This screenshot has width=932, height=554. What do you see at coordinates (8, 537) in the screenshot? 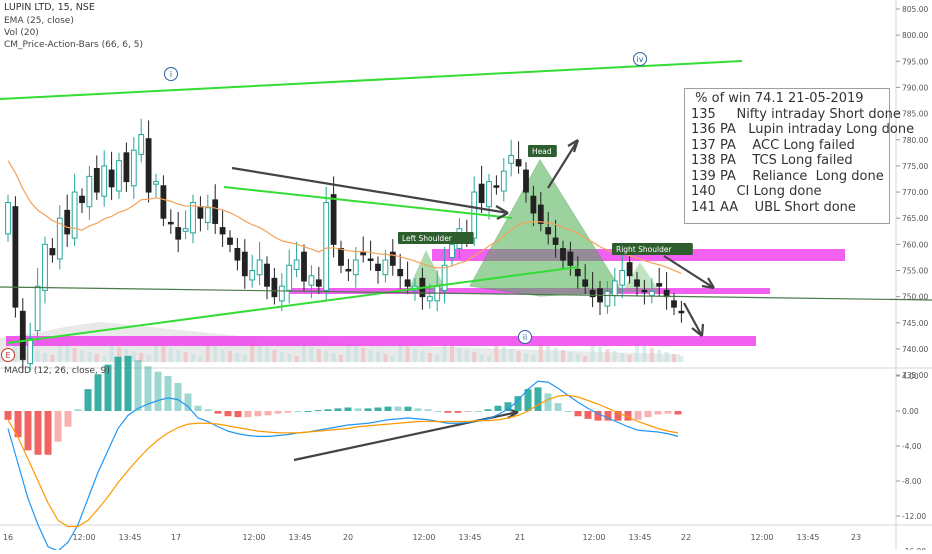
I see `x-tick-label: 16` at bounding box center [8, 537].